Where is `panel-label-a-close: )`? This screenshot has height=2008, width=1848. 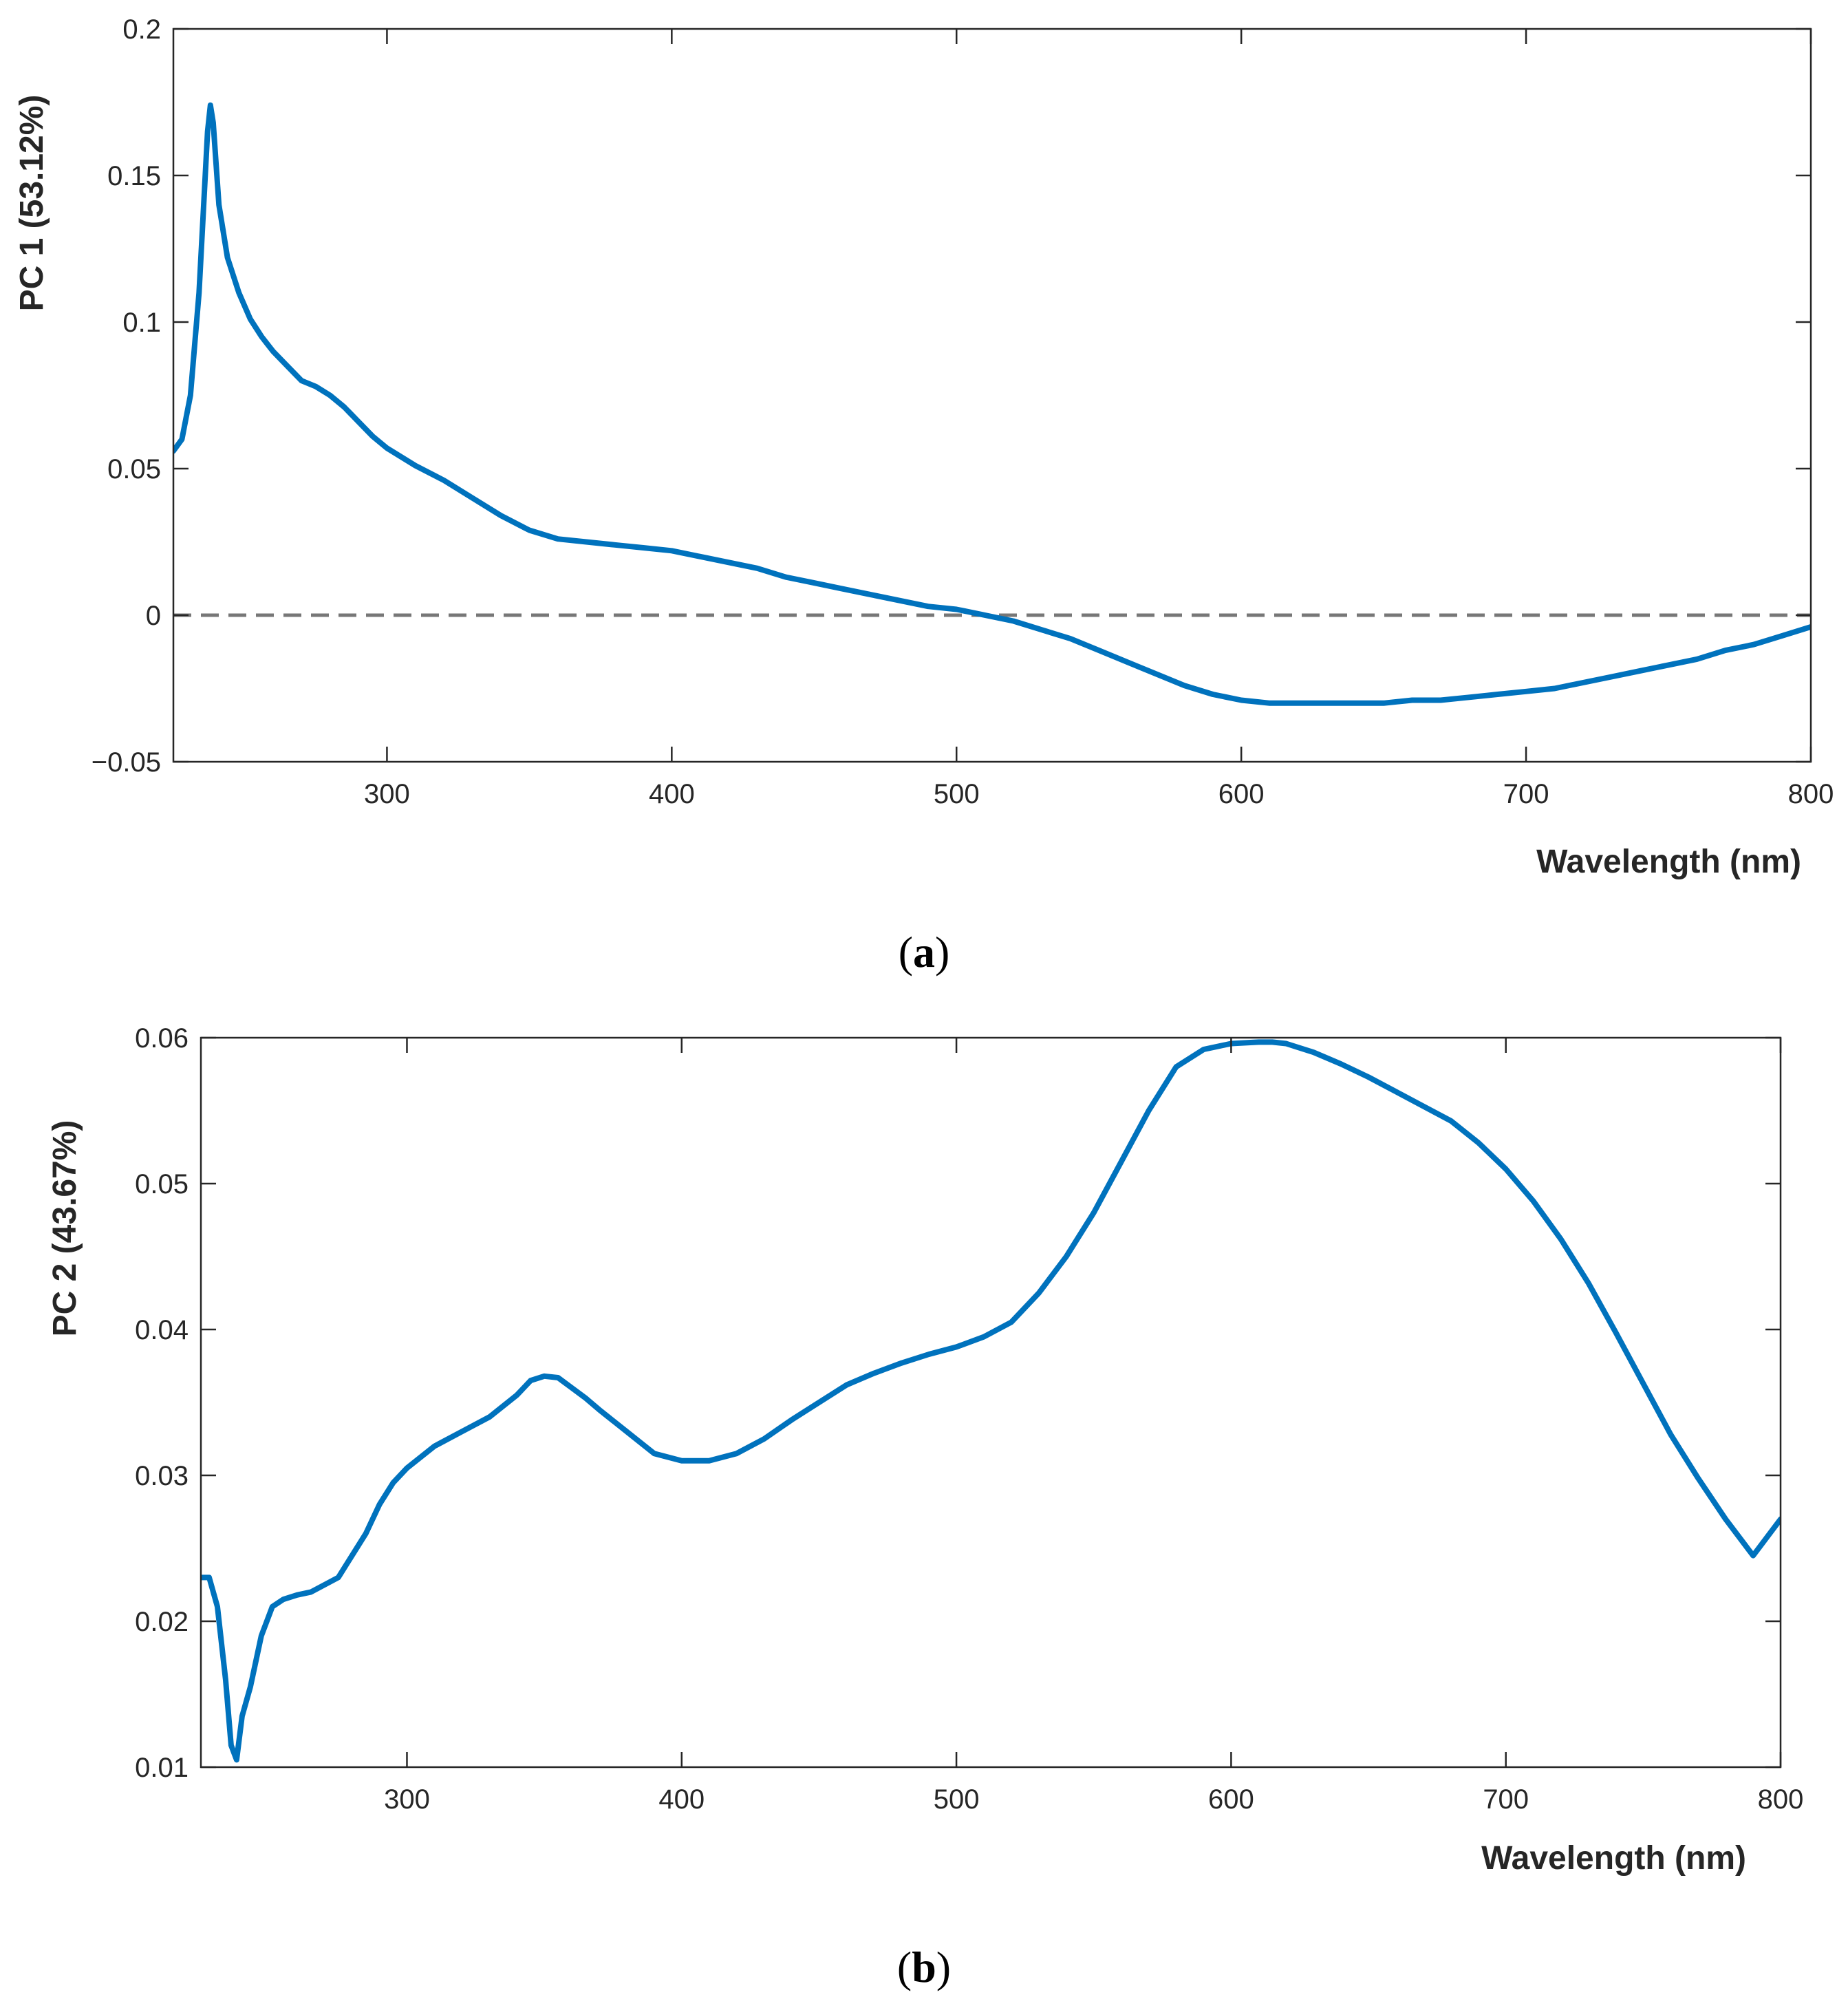 panel-label-a-close: ) is located at coordinates (942, 952).